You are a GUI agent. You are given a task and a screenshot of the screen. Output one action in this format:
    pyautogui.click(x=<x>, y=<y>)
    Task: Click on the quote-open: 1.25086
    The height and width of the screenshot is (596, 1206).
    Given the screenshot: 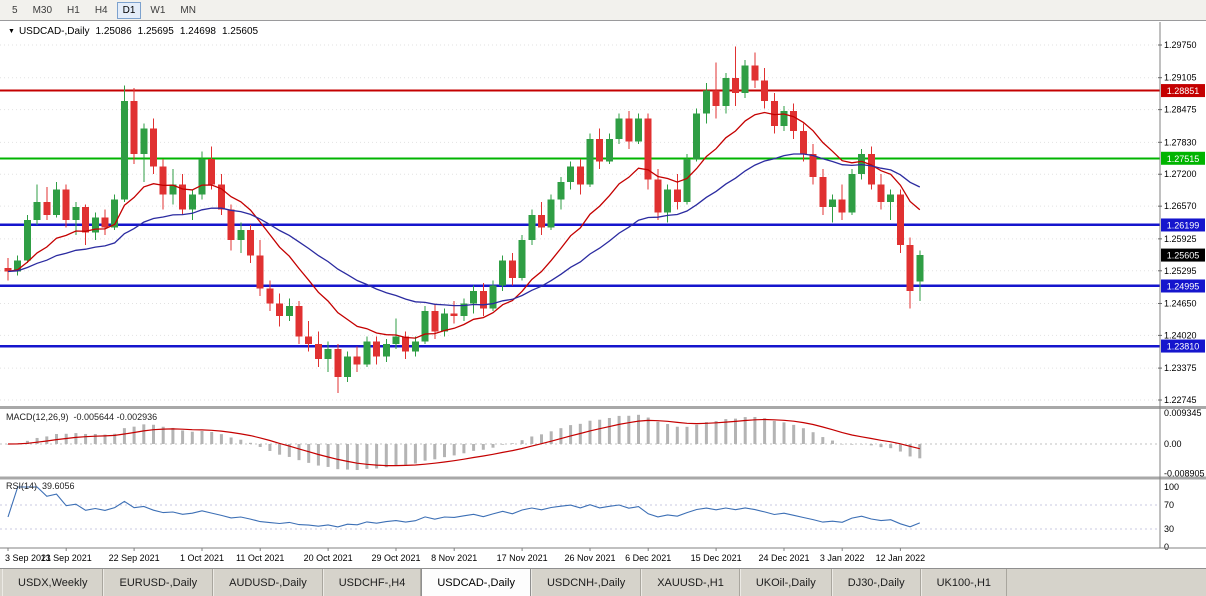 What is the action you would take?
    pyautogui.click(x=113, y=31)
    